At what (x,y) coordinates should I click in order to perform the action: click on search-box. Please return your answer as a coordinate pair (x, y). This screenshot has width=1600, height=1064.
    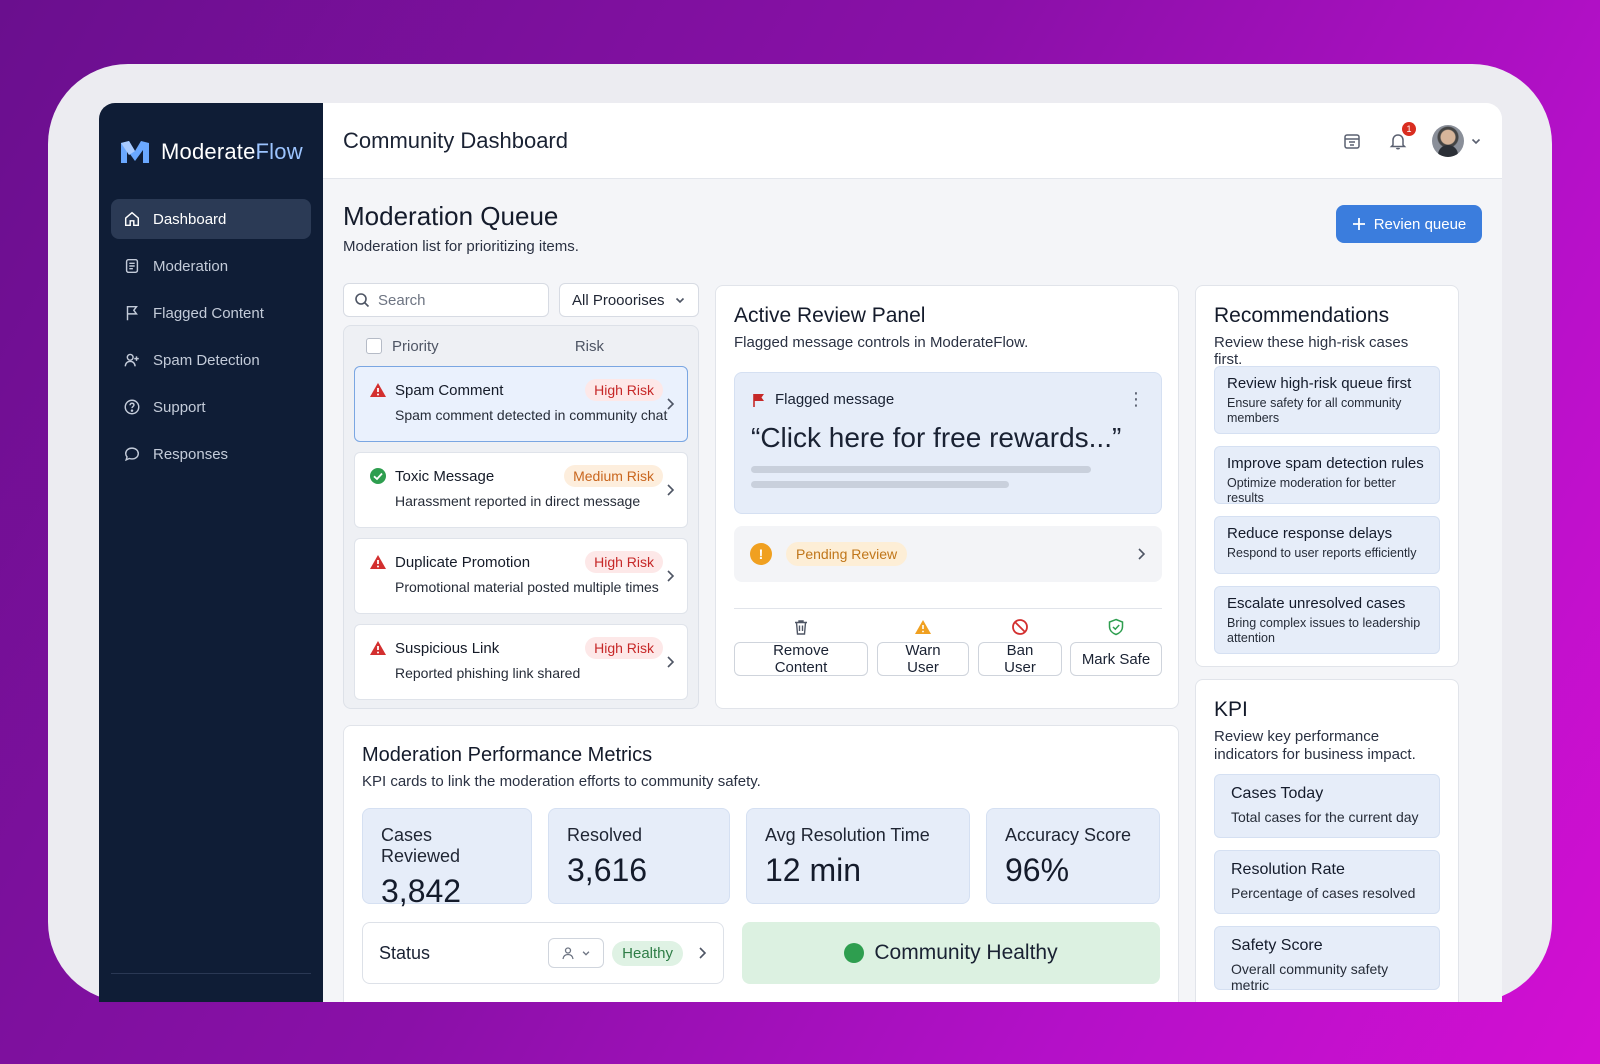
    Looking at the image, I should click on (446, 300).